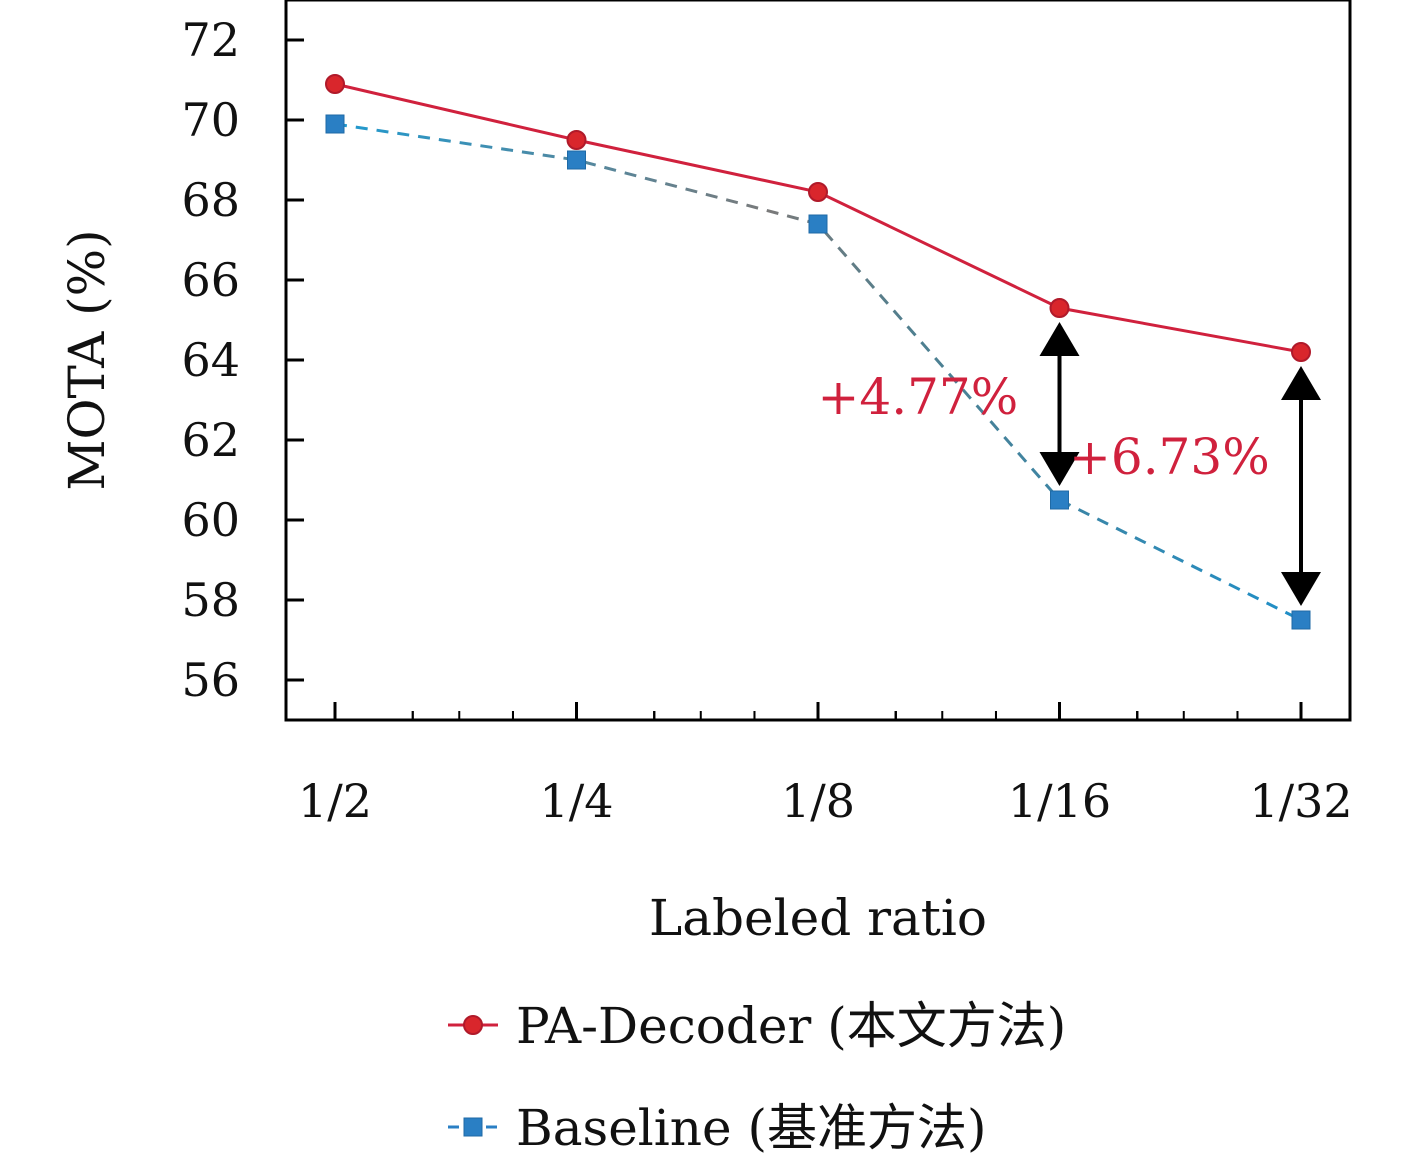  What do you see at coordinates (210, 280) in the screenshot?
I see `y-tick-label: 66` at bounding box center [210, 280].